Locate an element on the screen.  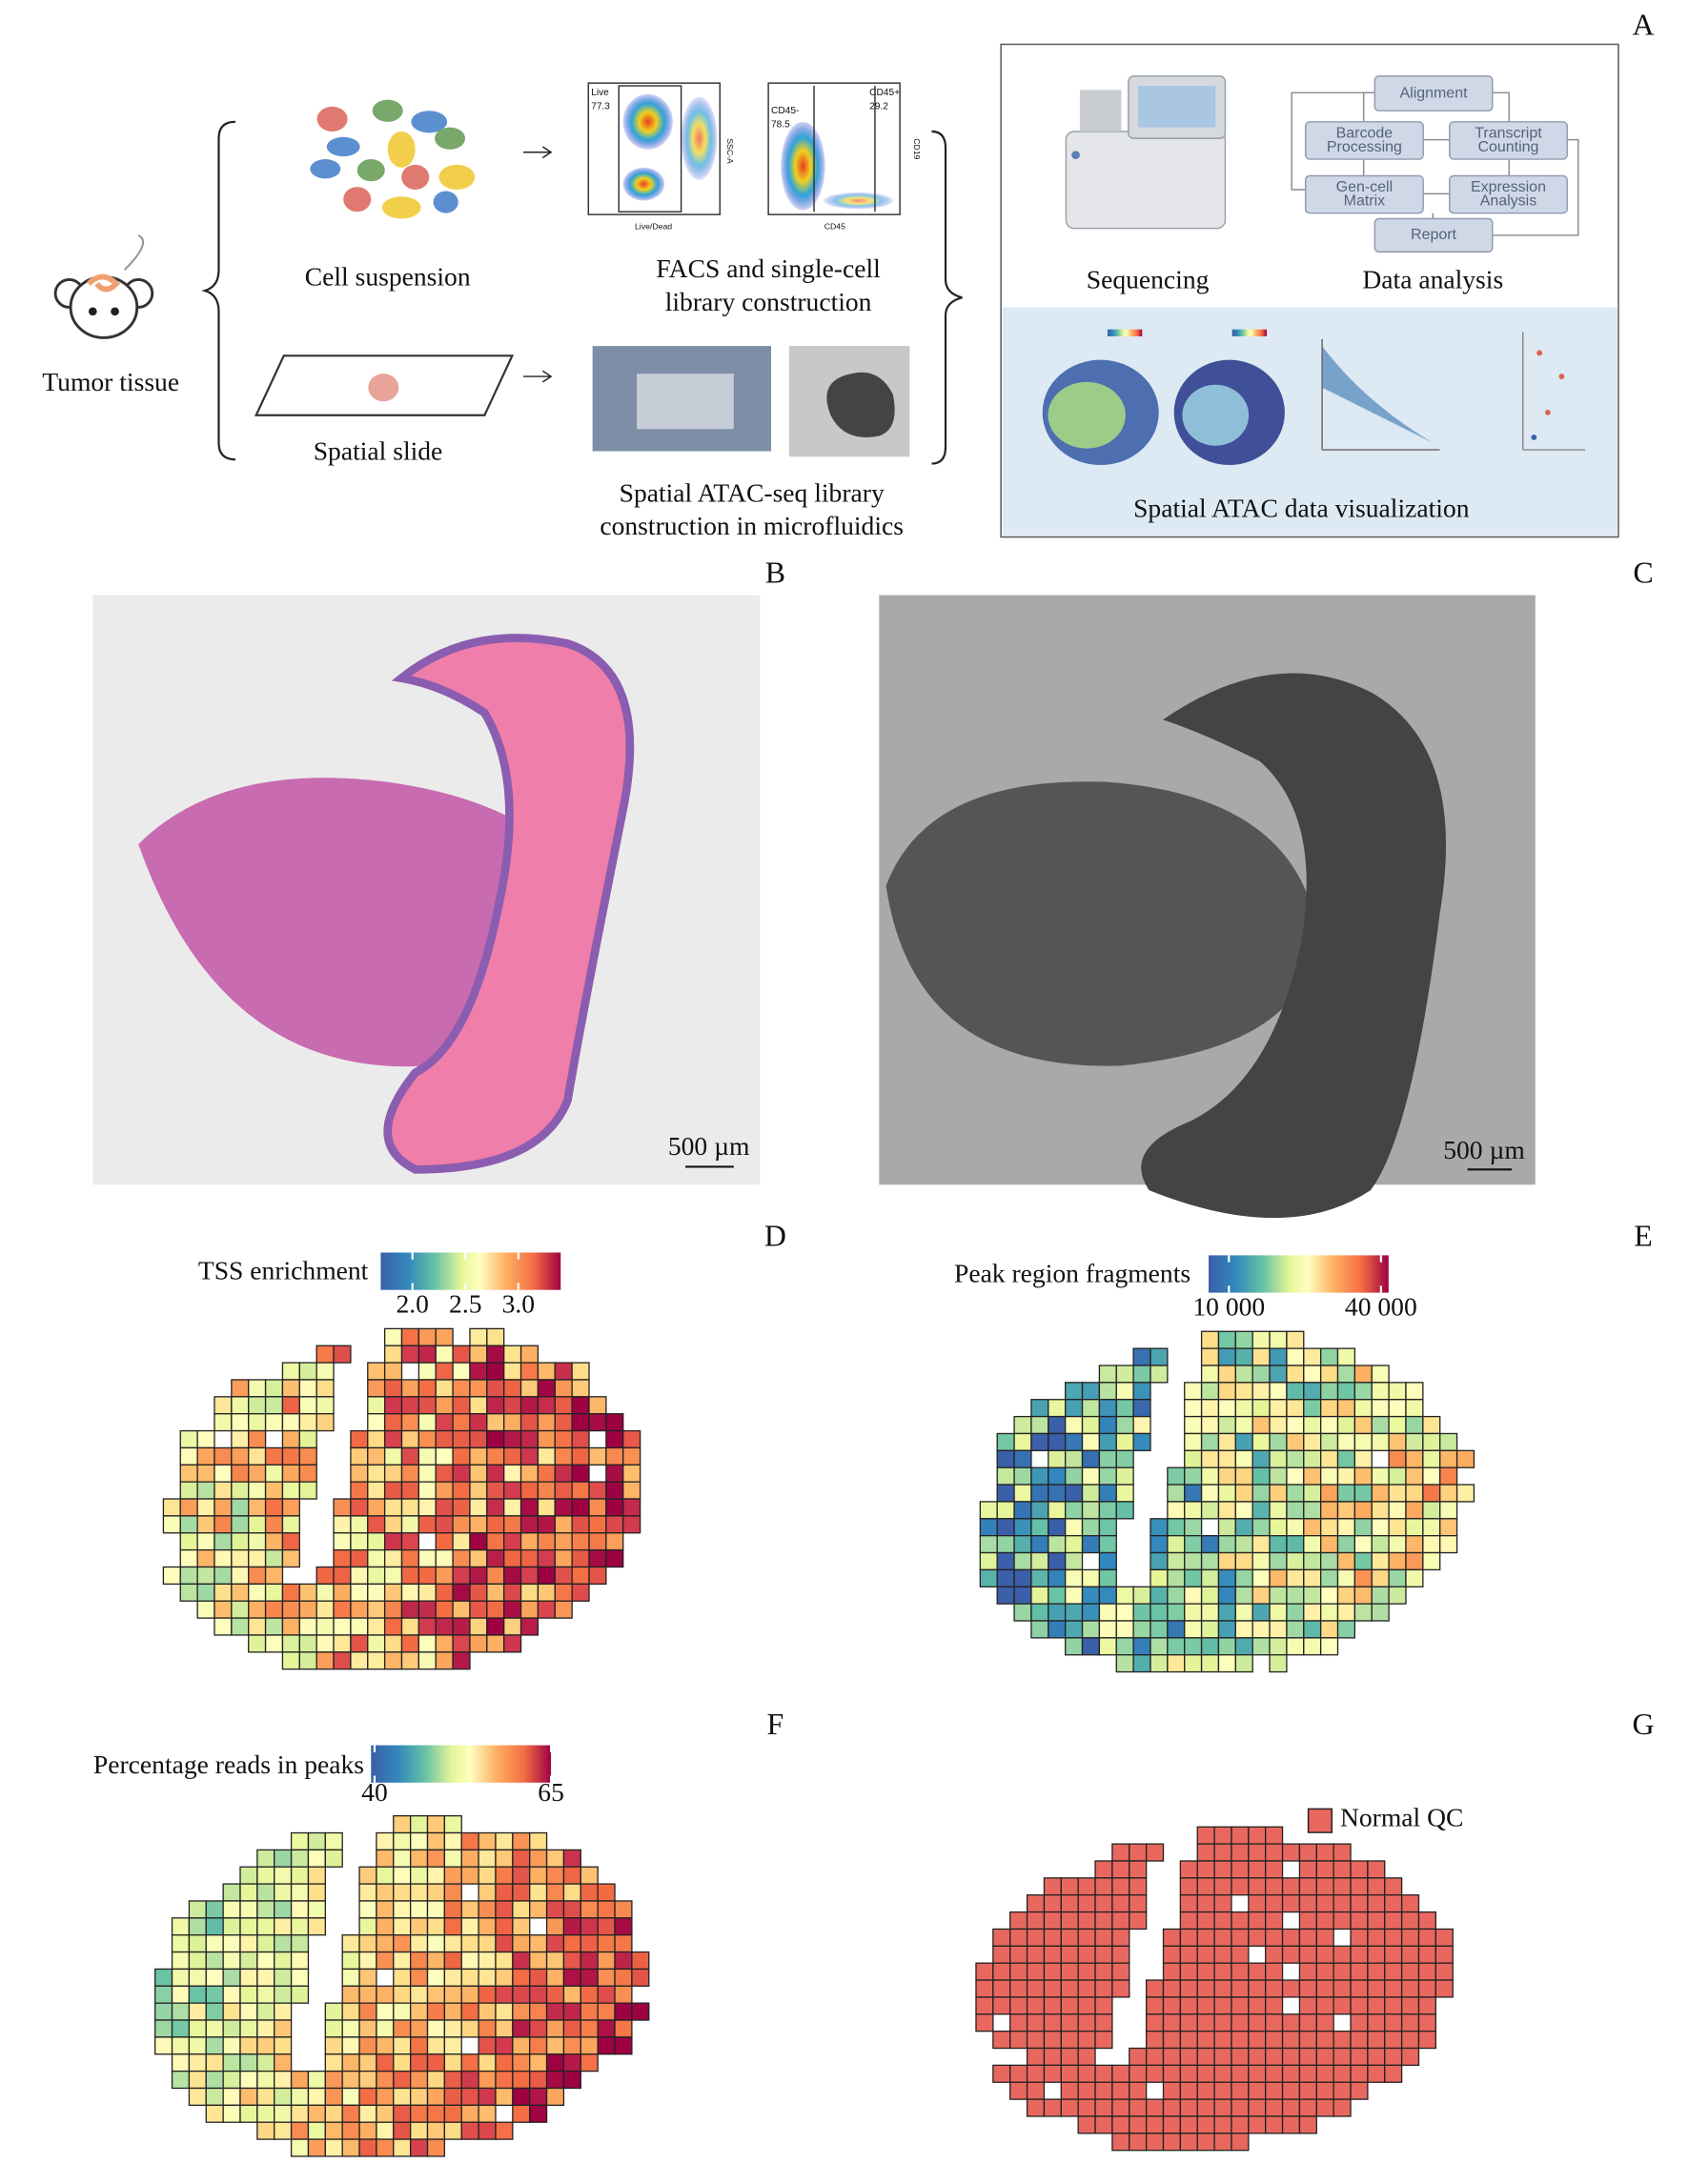
scale-label: 500 µm is located at coordinates (1484, 1149).